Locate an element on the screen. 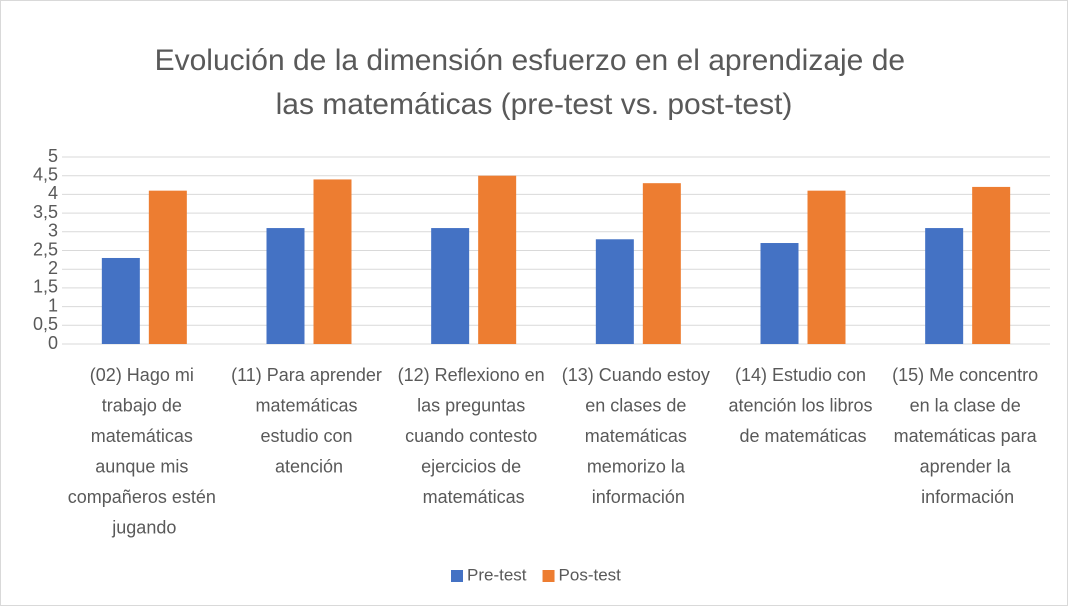  y-tick-label: 0,5 is located at coordinates (45, 324).